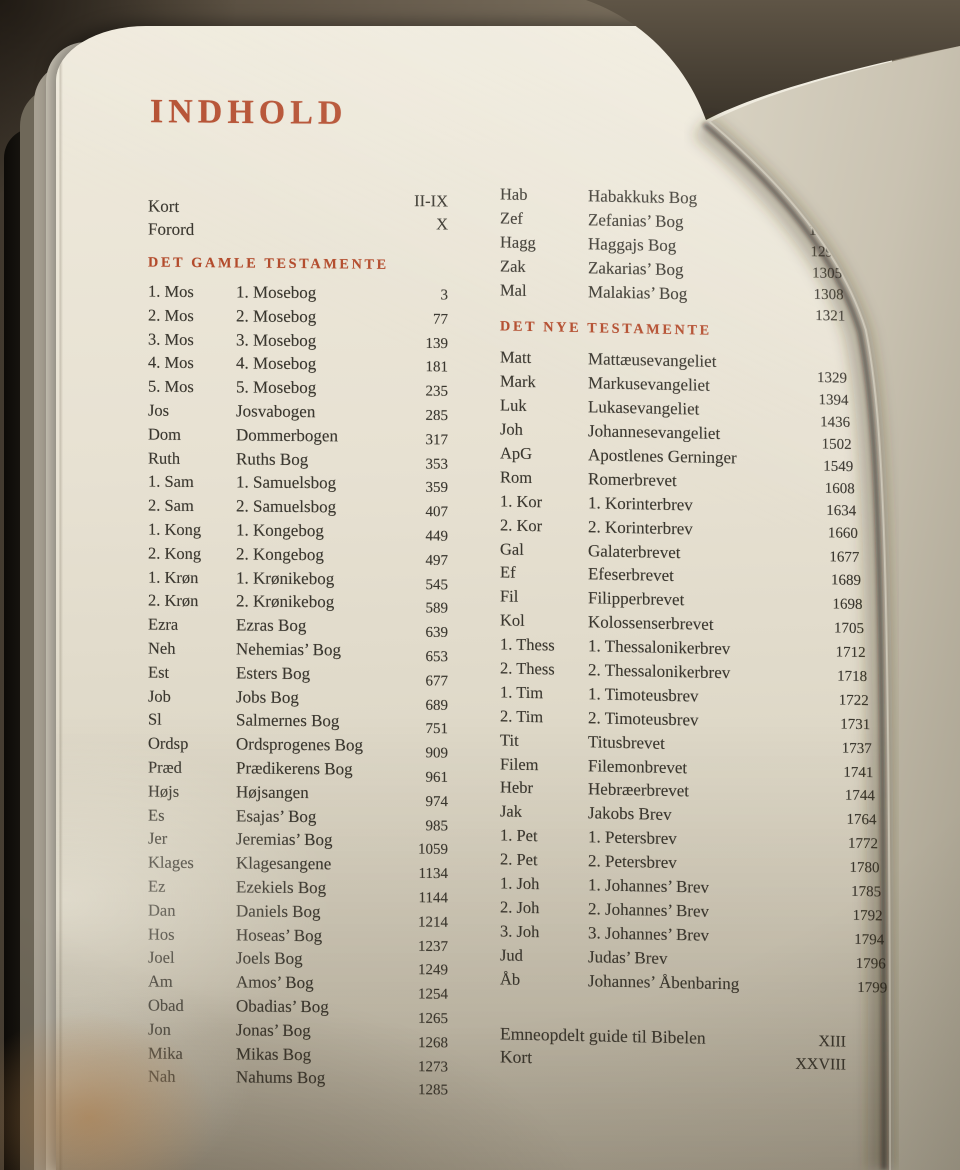  What do you see at coordinates (284, 839) in the screenshot?
I see `book-name: Jeremias’ Bog` at bounding box center [284, 839].